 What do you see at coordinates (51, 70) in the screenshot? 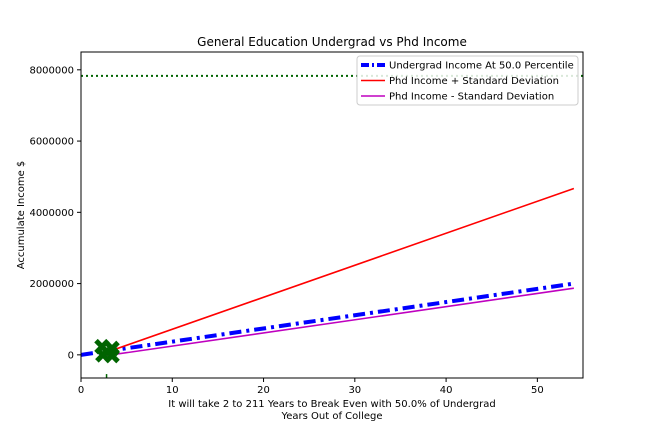
I see `y-tick-label: 8000000` at bounding box center [51, 70].